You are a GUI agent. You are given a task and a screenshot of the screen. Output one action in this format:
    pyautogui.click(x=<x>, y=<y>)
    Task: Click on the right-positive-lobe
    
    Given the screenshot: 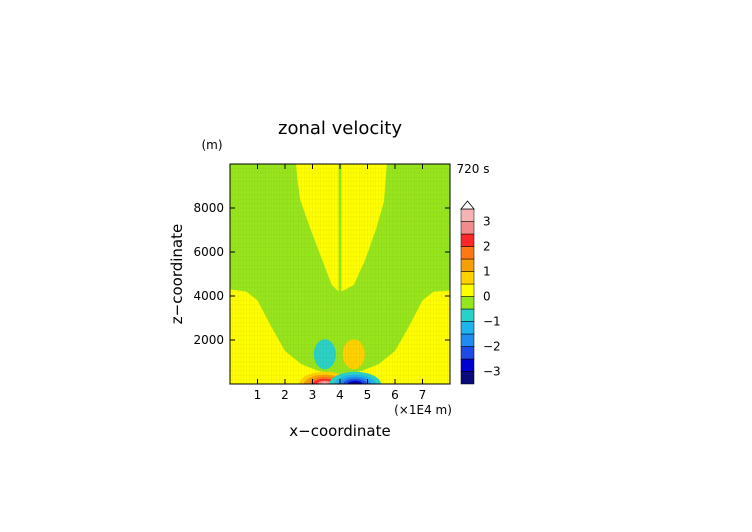 What is the action you would take?
    pyautogui.click(x=353, y=354)
    